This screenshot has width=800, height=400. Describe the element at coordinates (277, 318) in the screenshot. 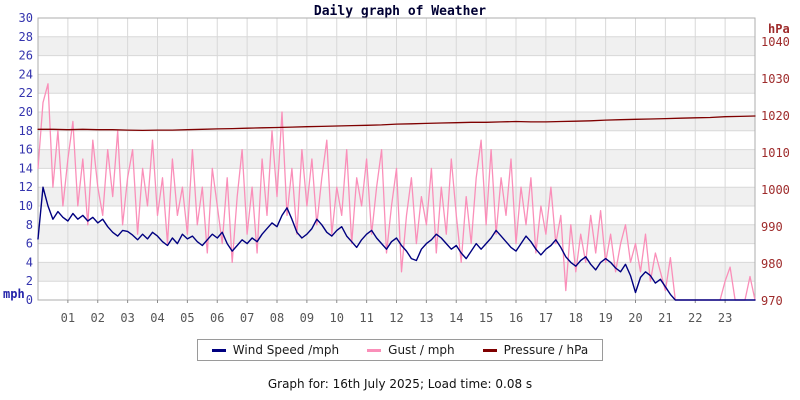

I see `x-tick-label: 08` at that location.